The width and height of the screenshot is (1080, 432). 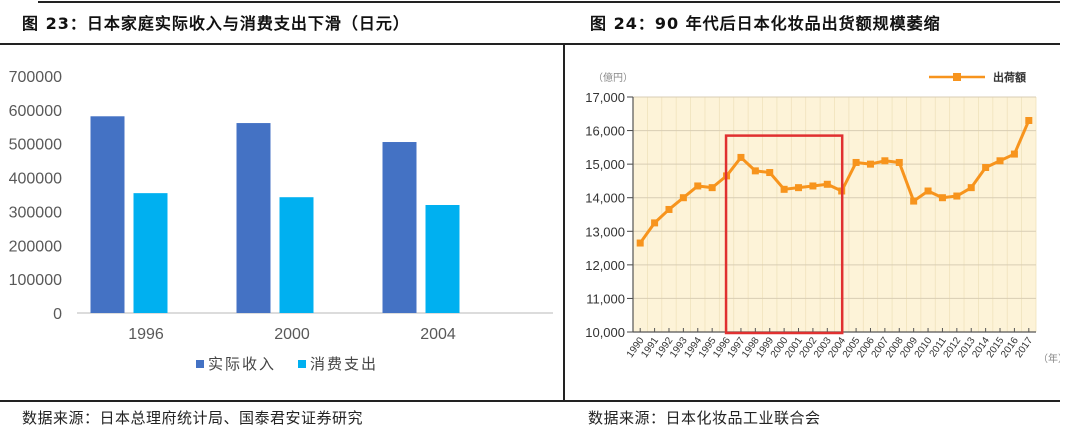 I want to click on x-tick-label: 2017, so click(x=1024, y=347).